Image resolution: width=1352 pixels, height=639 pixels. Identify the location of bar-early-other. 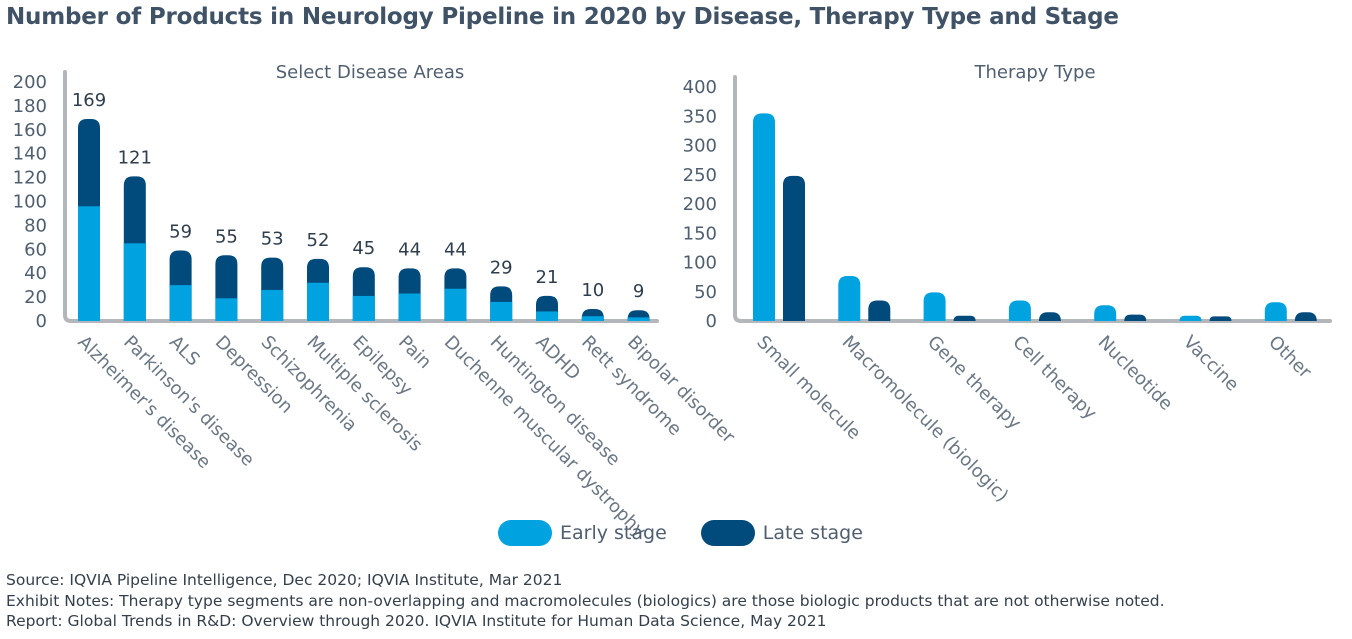
(1275, 311).